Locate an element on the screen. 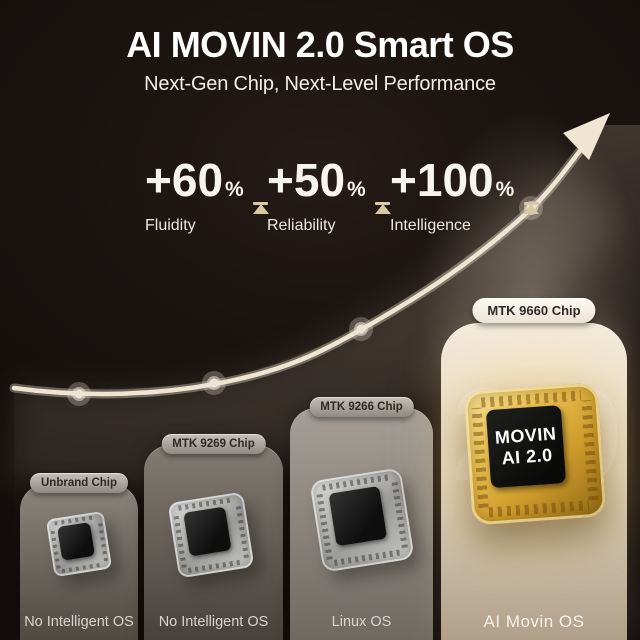 The height and width of the screenshot is (640, 640). chip-badge: MTK 9269 Chip is located at coordinates (213, 444).